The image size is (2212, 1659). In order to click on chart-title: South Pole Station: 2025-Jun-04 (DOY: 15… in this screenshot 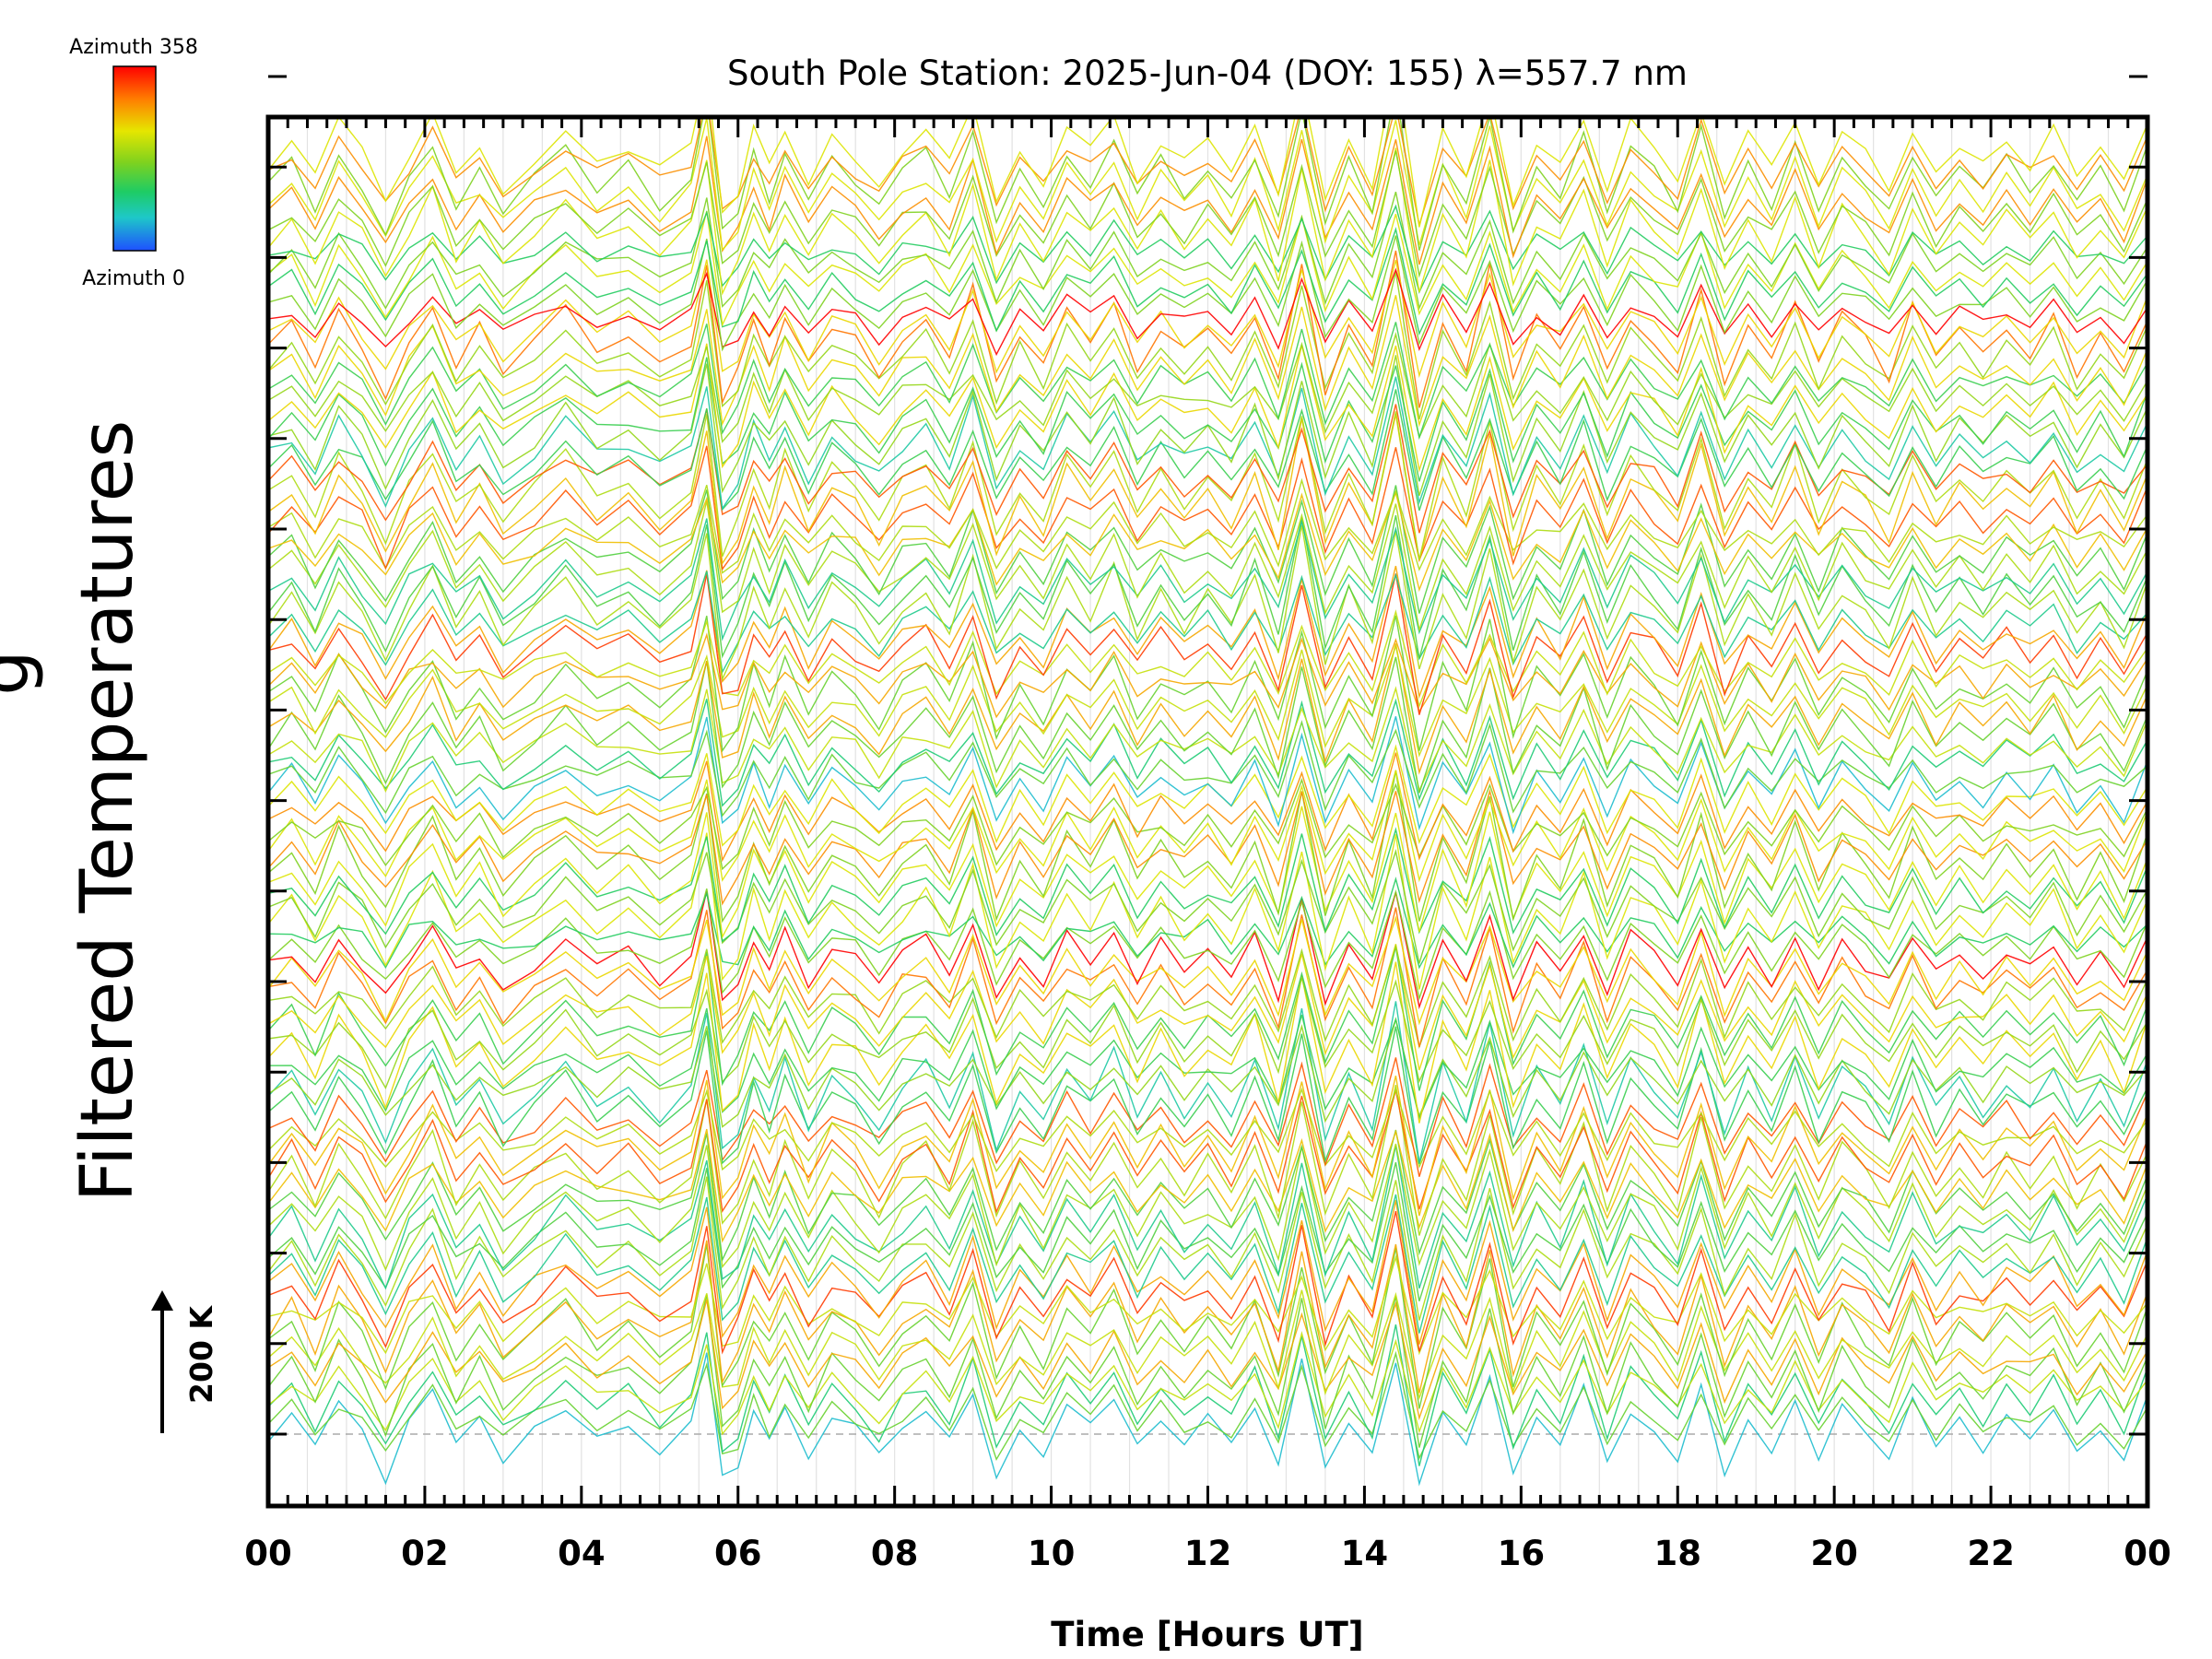, I will do `click(1207, 73)`.